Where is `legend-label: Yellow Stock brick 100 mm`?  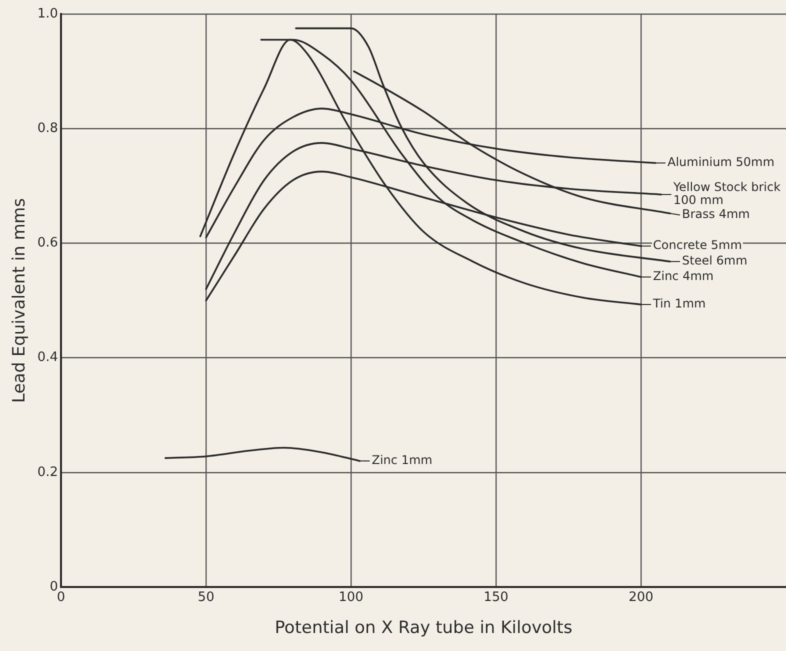 legend-label: Yellow Stock brick 100 mm is located at coordinates (726, 194).